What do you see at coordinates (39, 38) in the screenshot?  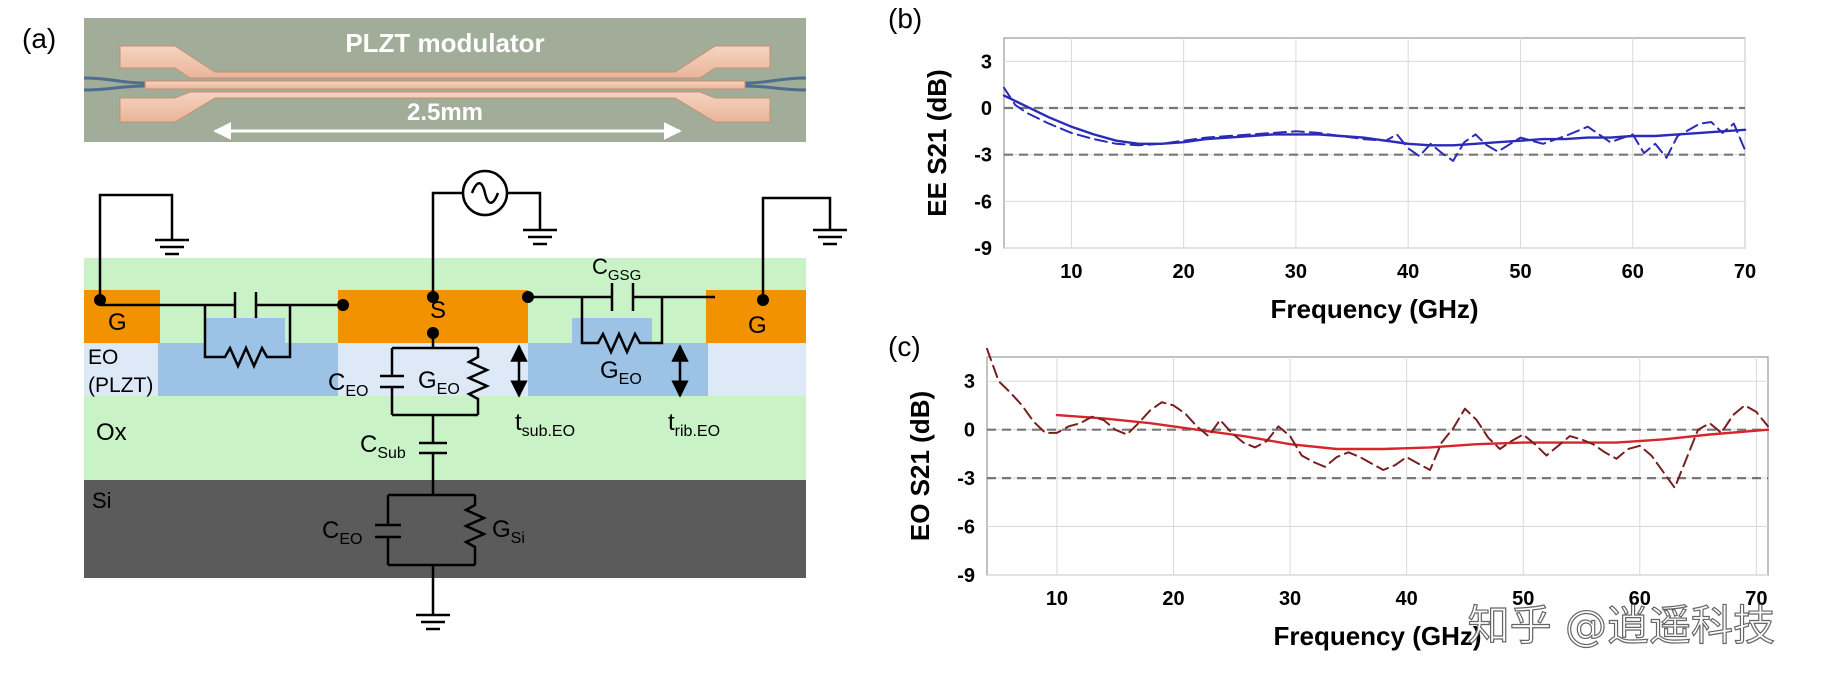 I see `panel-label-a: (a)` at bounding box center [39, 38].